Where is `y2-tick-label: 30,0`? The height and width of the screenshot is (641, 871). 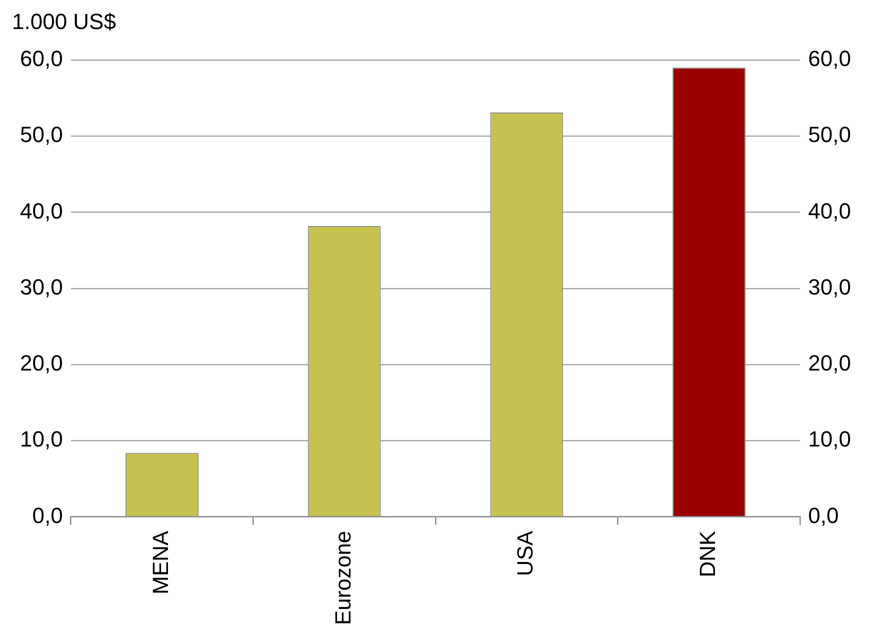 y2-tick-label: 30,0 is located at coordinates (830, 287).